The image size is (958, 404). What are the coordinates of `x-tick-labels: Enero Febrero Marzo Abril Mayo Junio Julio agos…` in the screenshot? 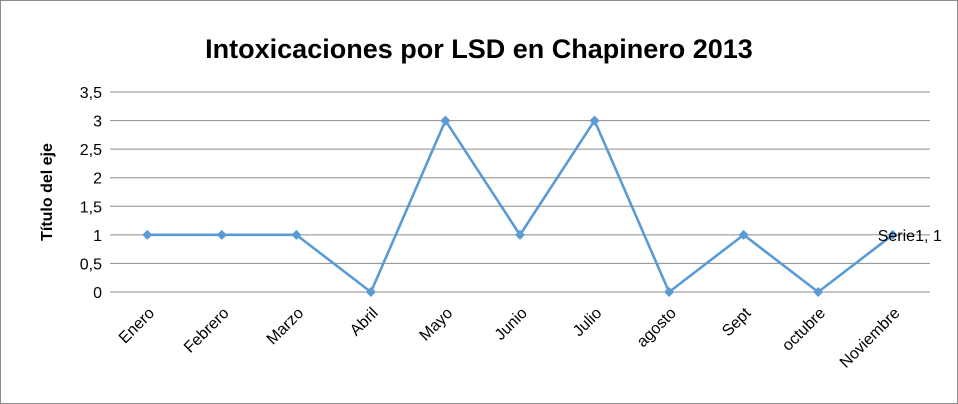 It's located at (510, 337).